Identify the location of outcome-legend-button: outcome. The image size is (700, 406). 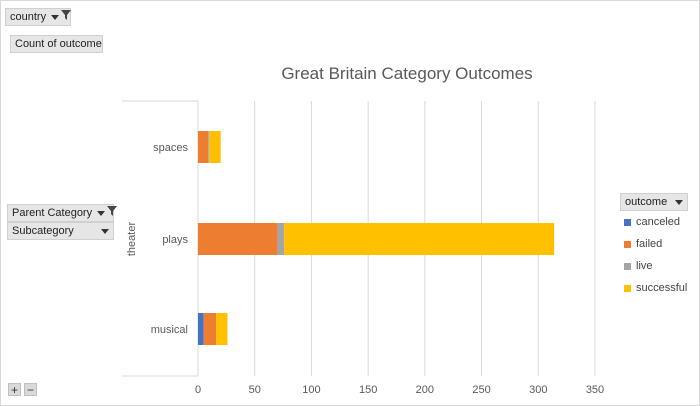
(654, 202).